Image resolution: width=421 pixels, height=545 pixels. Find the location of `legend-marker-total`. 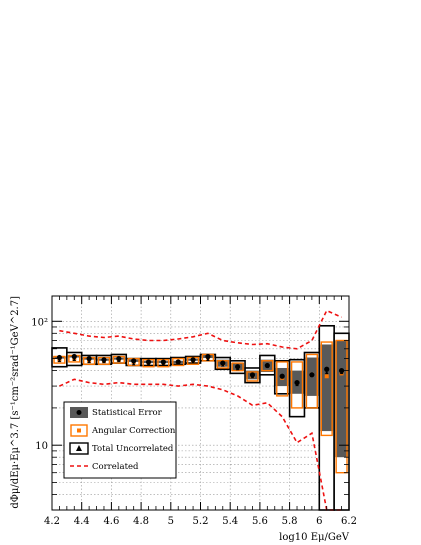

legend-marker-total is located at coordinates (79, 448).